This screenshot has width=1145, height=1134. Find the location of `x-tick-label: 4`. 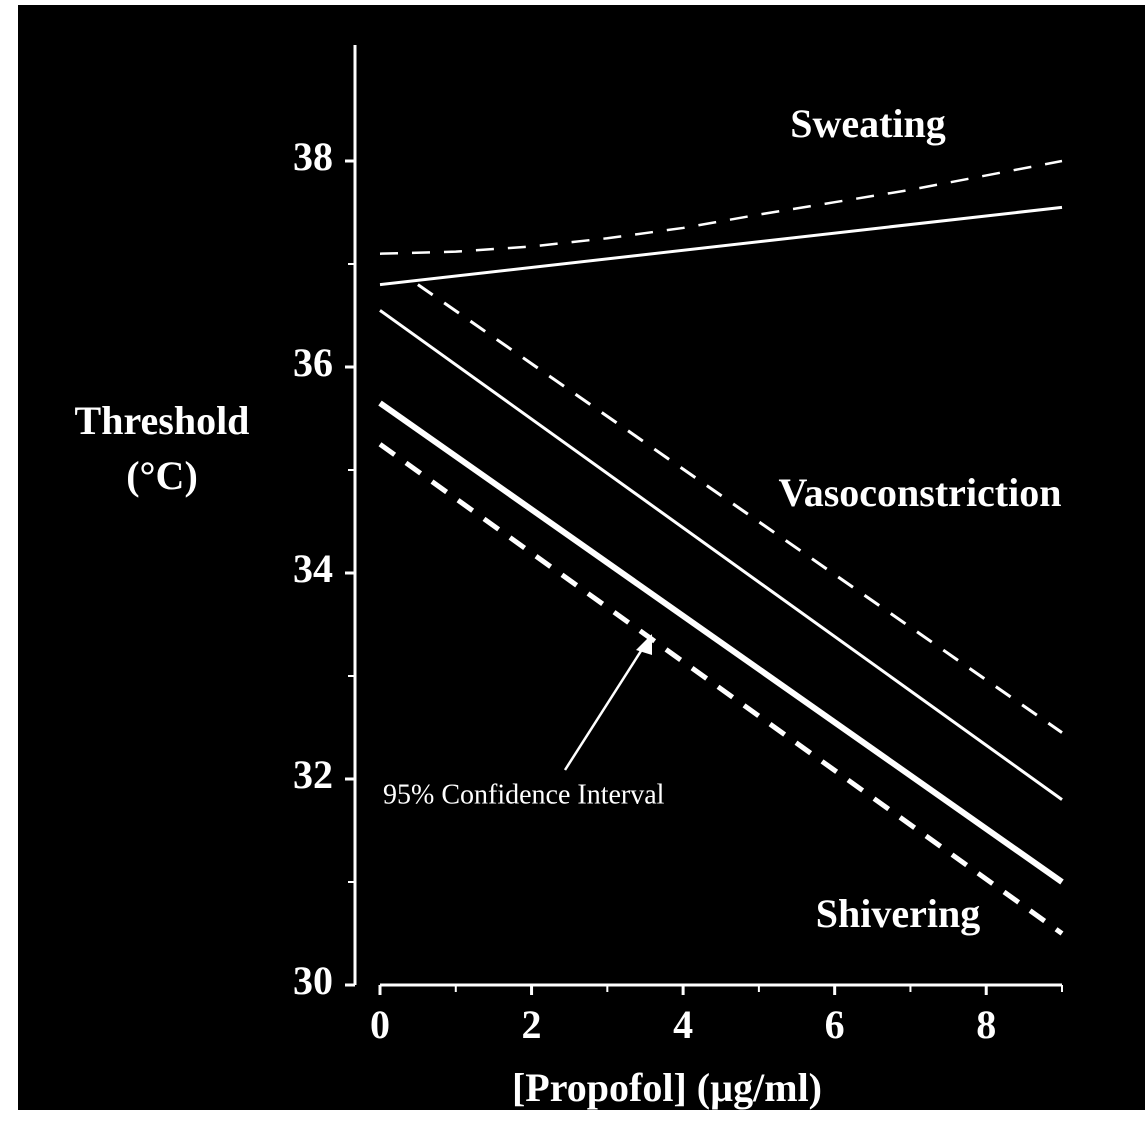

x-tick-label: 4 is located at coordinates (683, 1024).